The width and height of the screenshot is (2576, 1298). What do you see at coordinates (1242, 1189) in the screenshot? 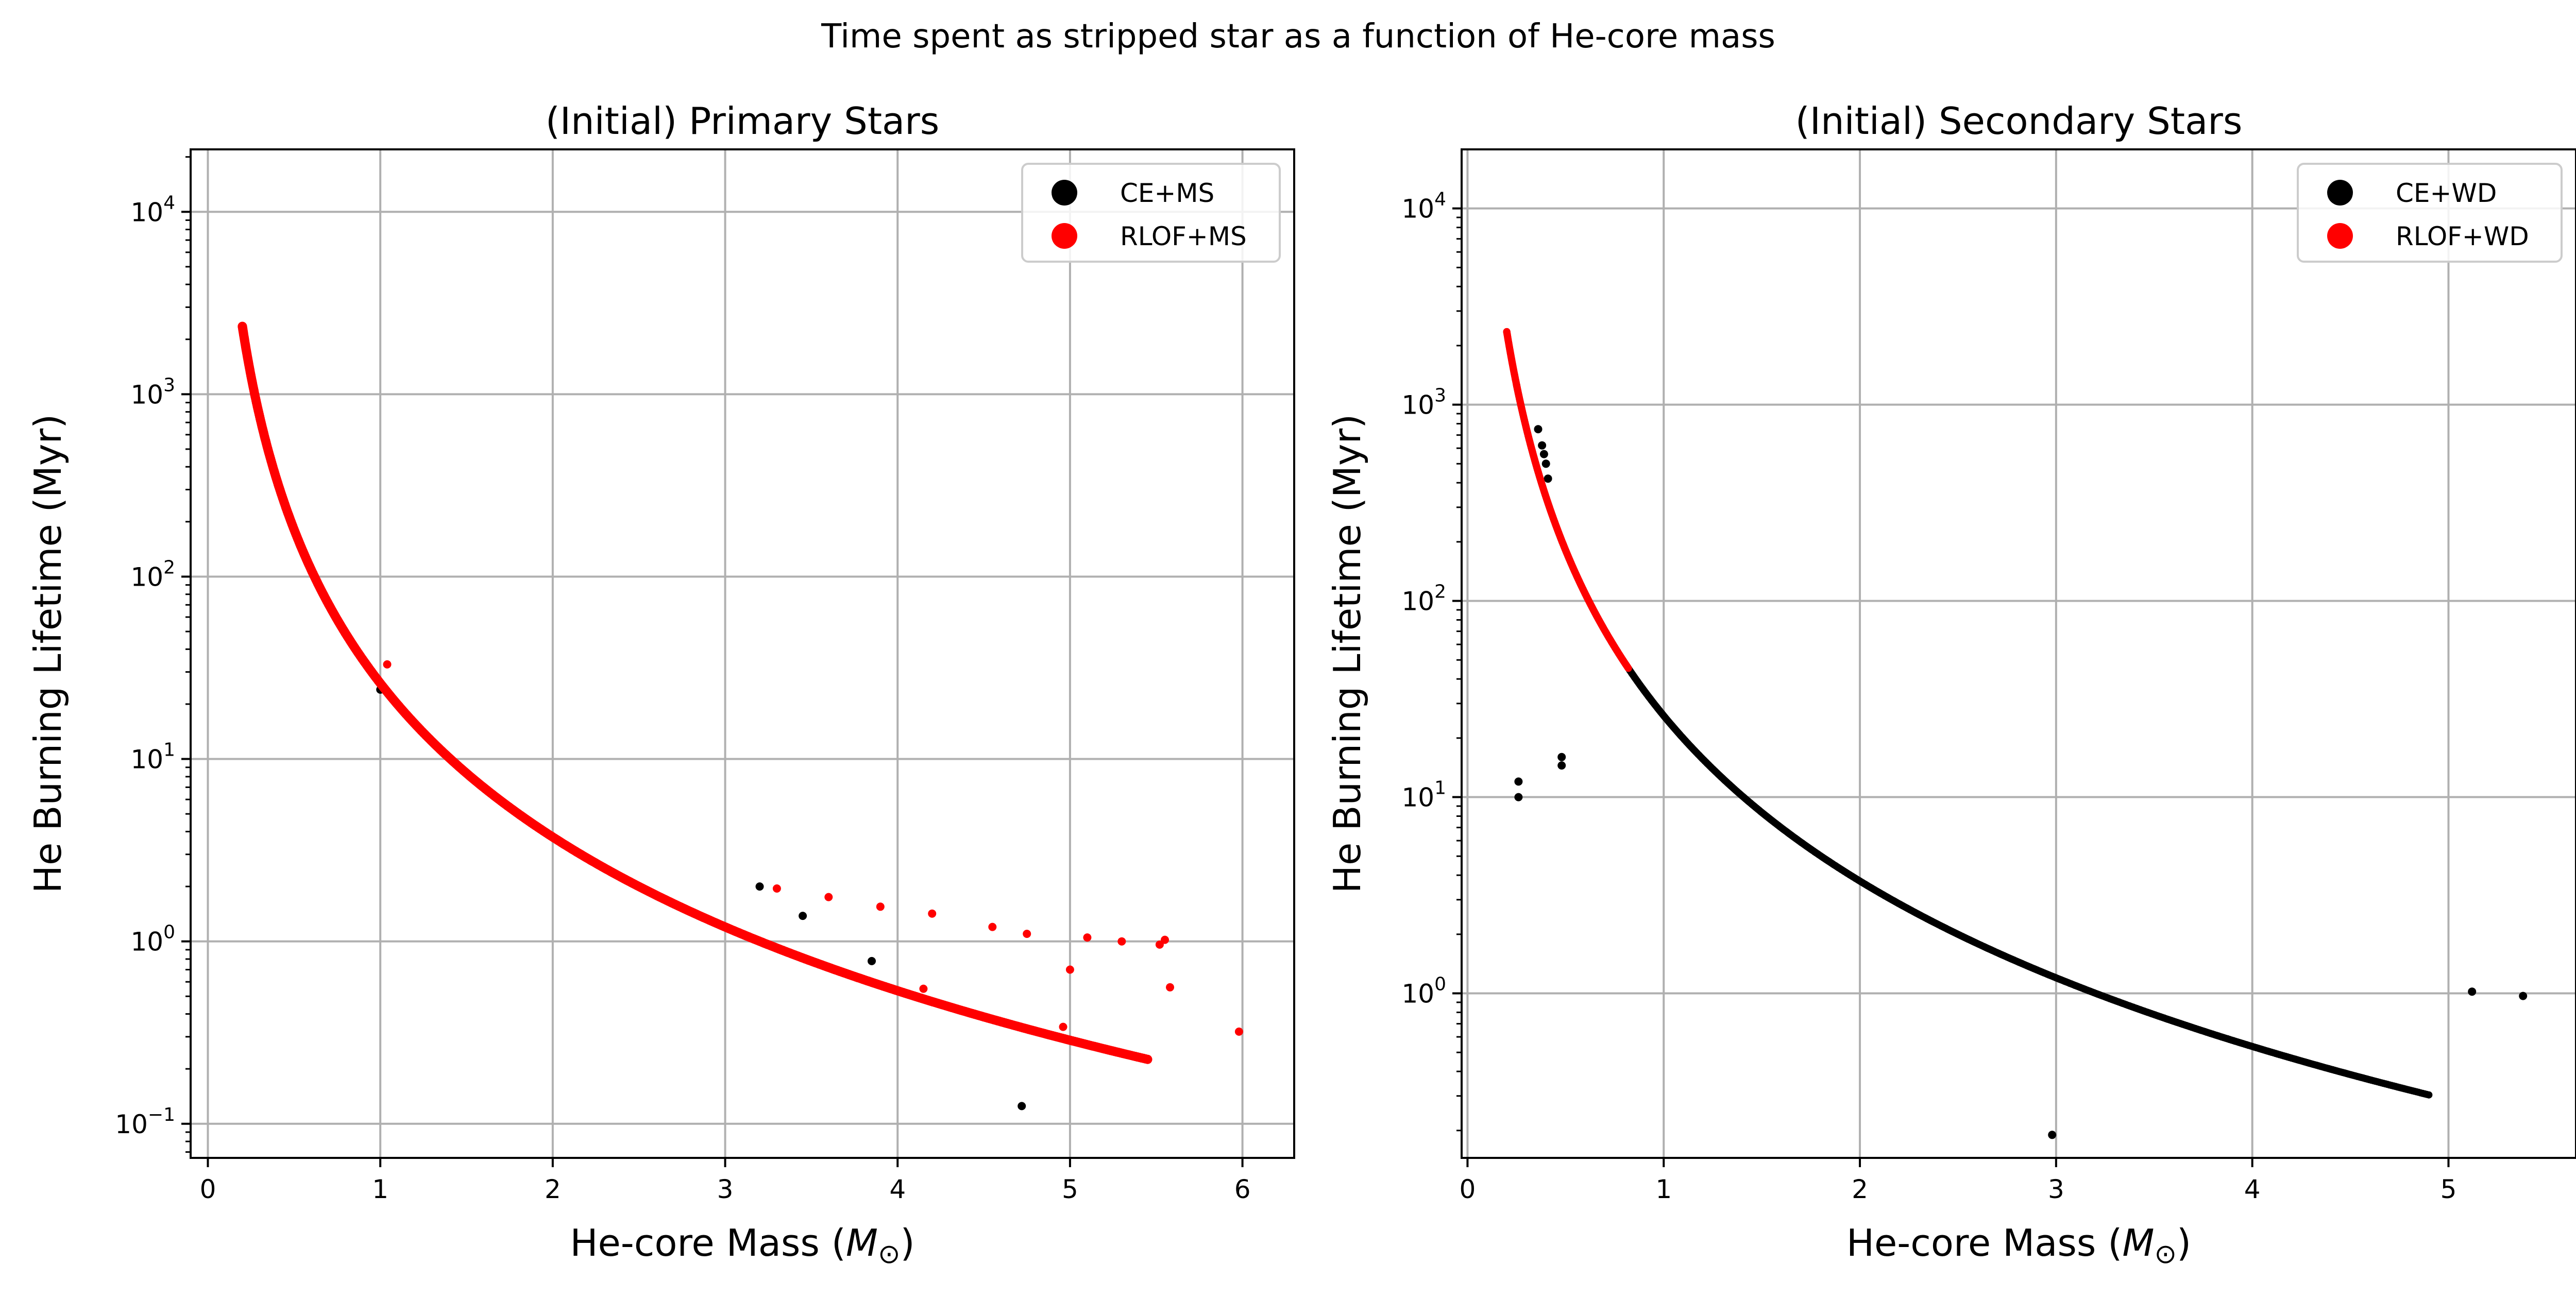
I see `x-tick-label: 6` at bounding box center [1242, 1189].